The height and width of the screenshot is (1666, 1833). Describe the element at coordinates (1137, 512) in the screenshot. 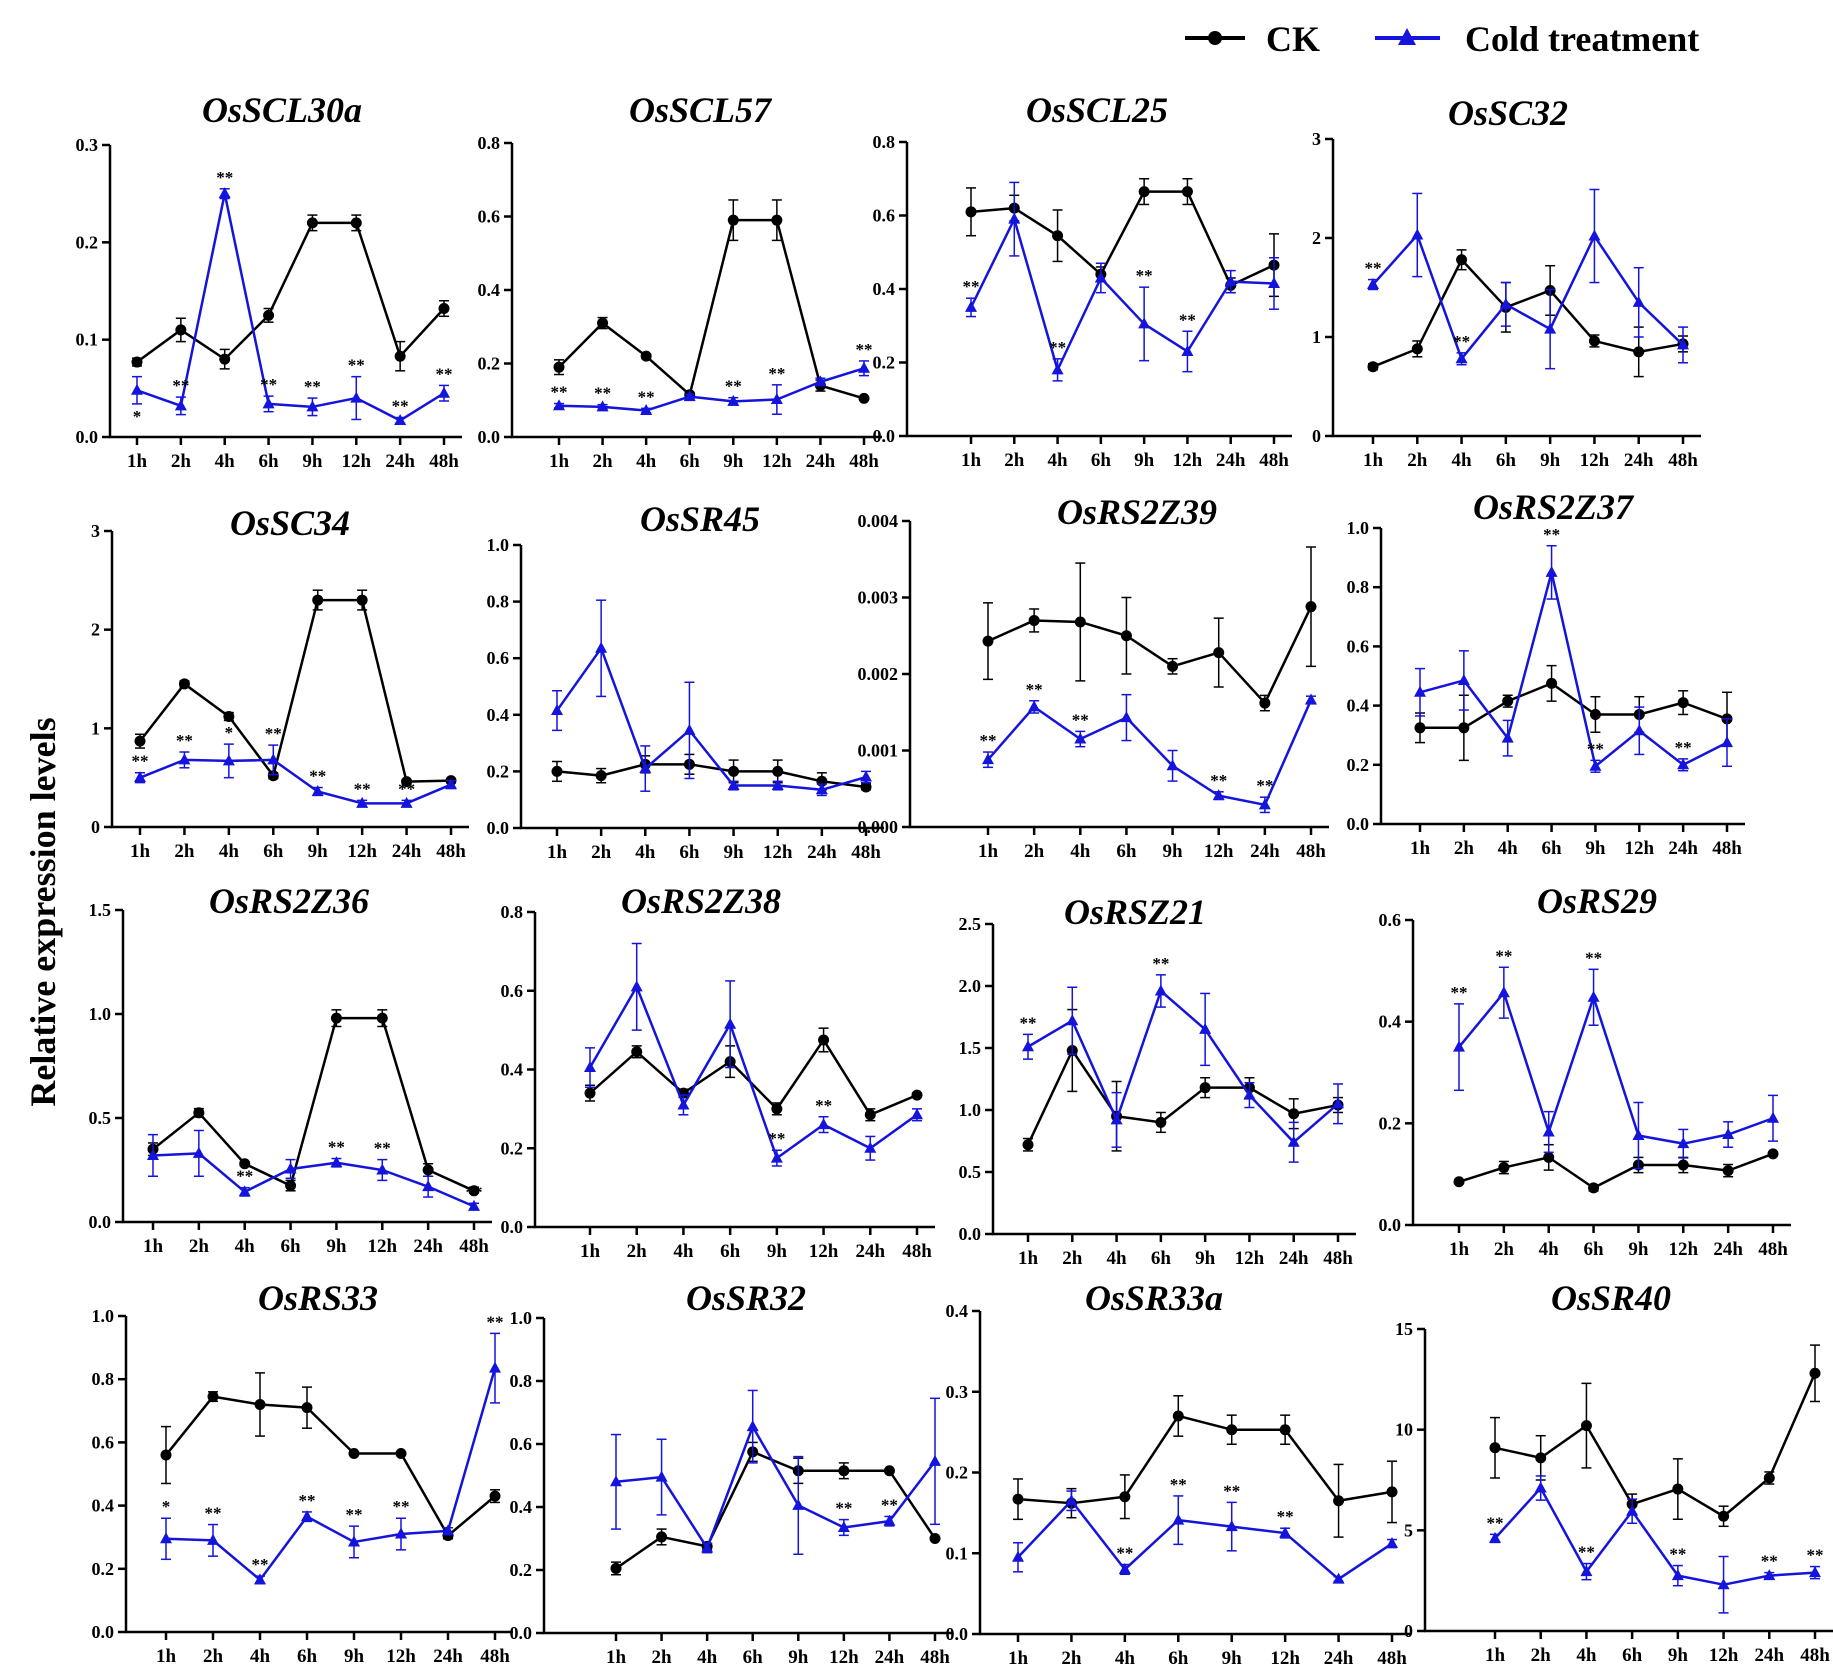

I see `chart-title: OsRS2Z39` at that location.